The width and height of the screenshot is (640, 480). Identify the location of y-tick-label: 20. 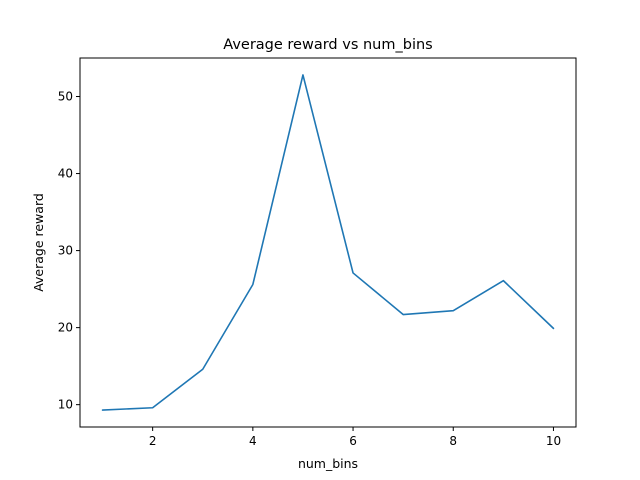
(65, 328).